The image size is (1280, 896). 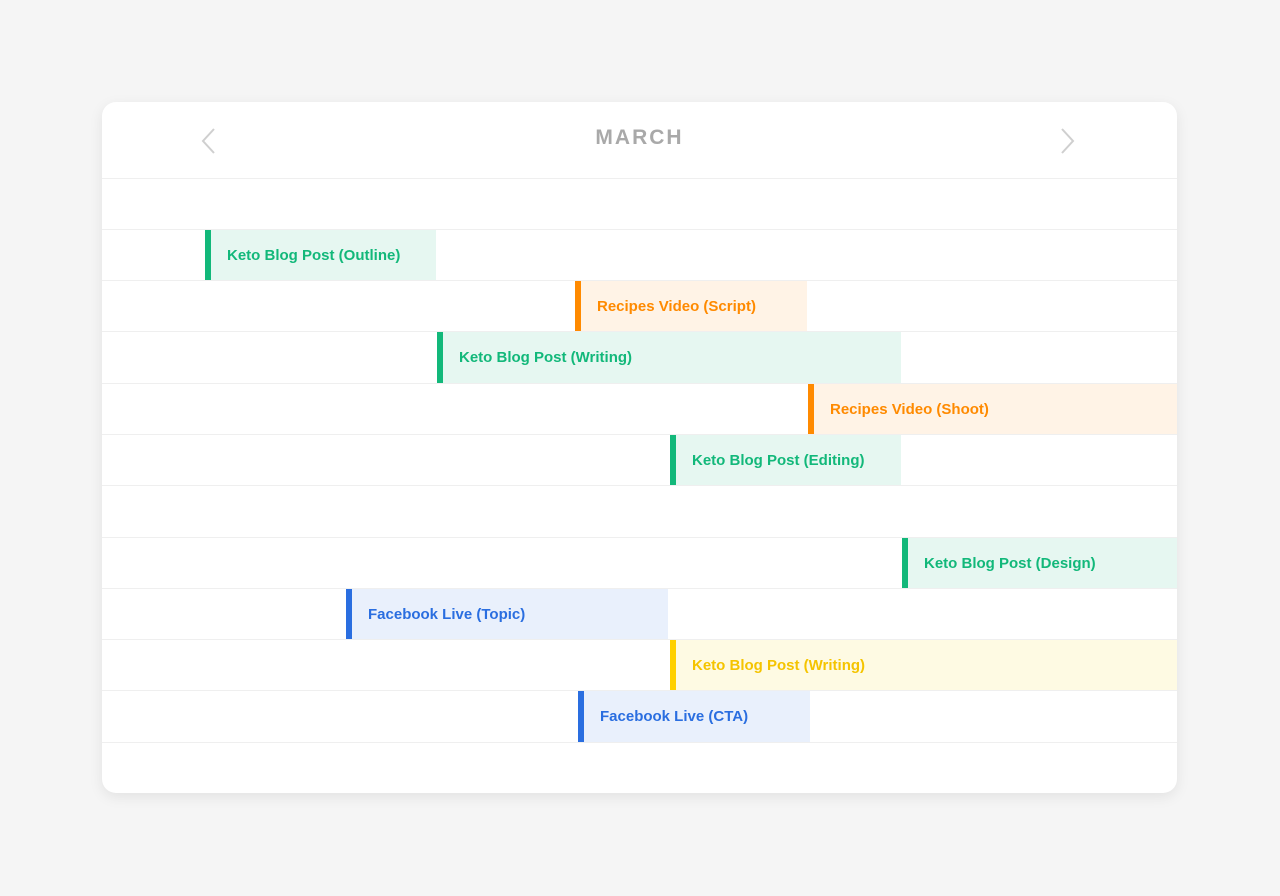 What do you see at coordinates (639, 409) in the screenshot?
I see `timeline-row: Recipes Video (Shoot)` at bounding box center [639, 409].